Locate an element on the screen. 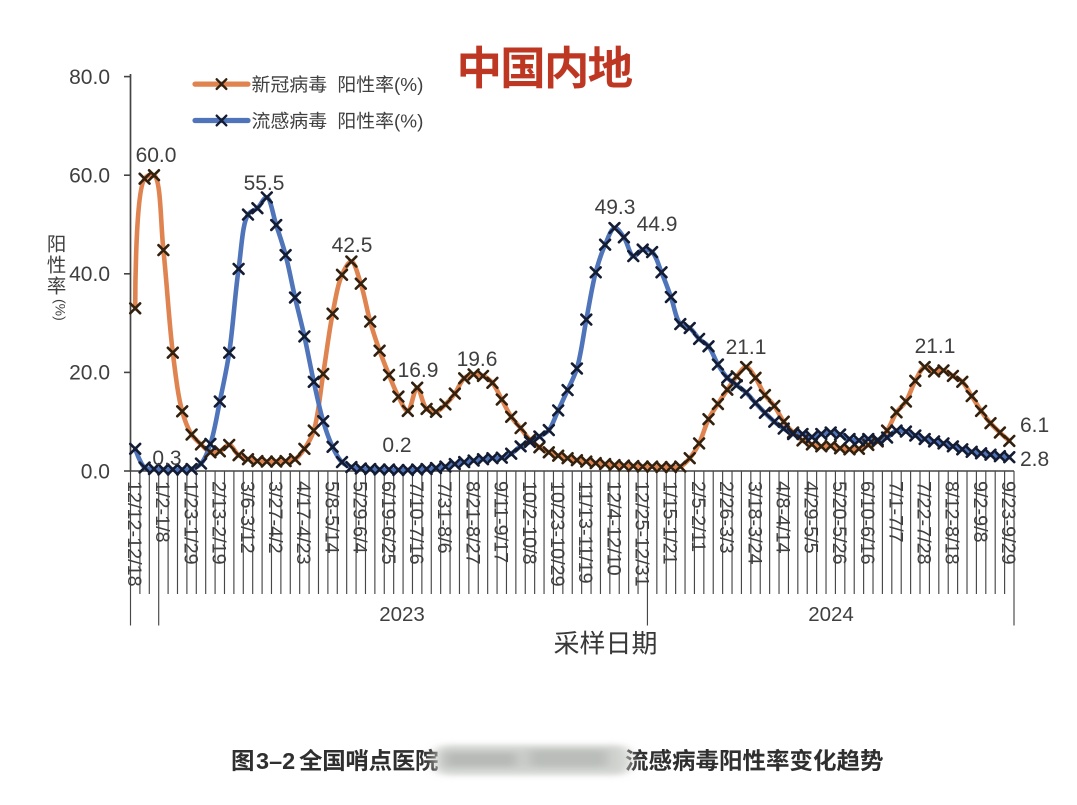 This screenshot has height=805, width=1077. svg-text: 42.5 is located at coordinates (352, 245).